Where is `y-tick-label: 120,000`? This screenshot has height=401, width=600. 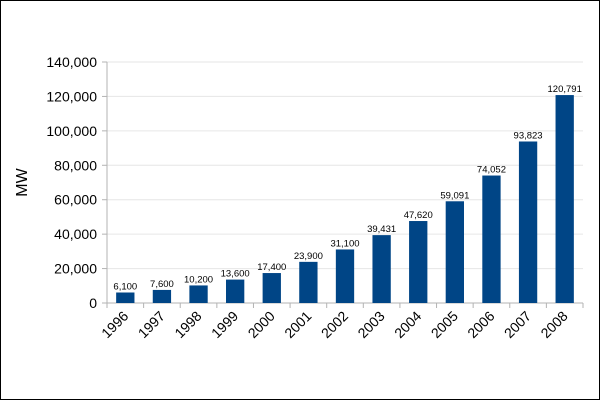
y-tick-label: 120,000 is located at coordinates (71, 96).